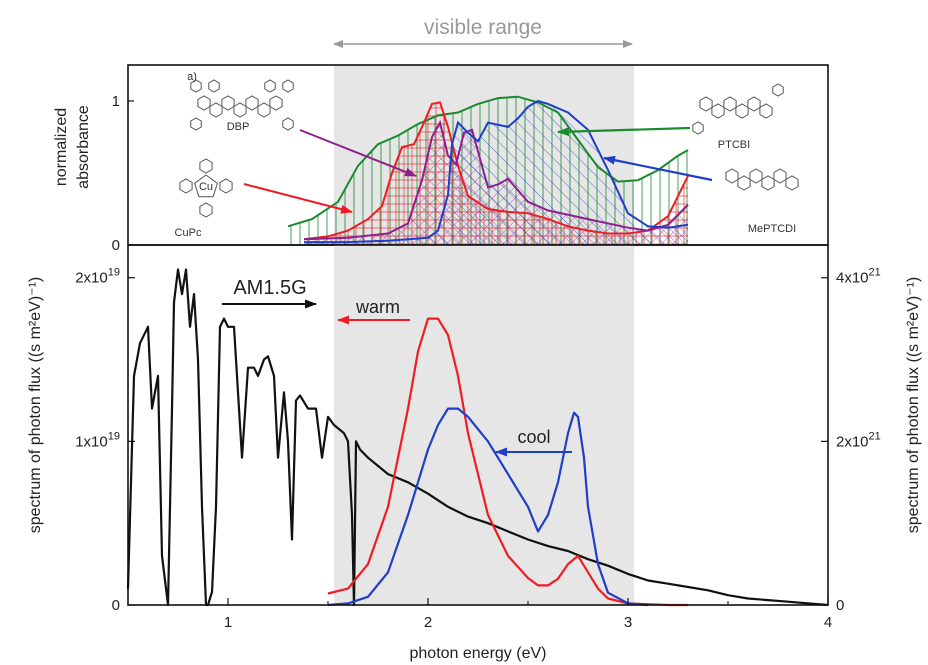 Image resolution: width=928 pixels, height=665 pixels. Describe the element at coordinates (116, 605) in the screenshot. I see `y-left-tick-label: 0` at that location.